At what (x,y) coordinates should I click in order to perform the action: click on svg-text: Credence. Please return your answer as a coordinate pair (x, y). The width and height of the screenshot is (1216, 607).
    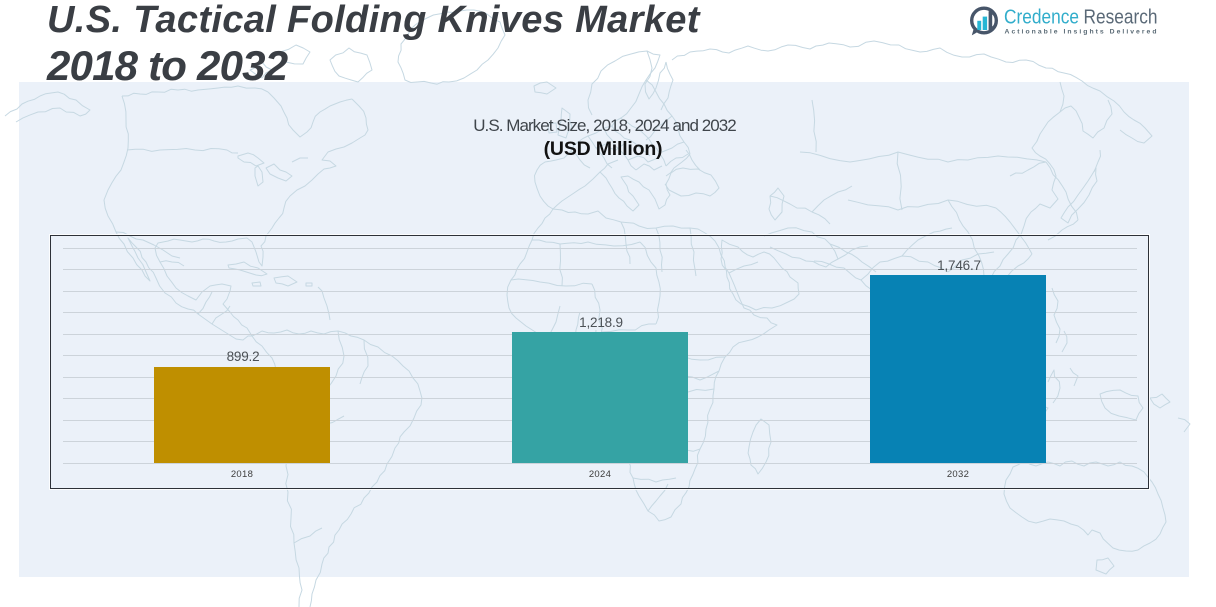
    Looking at the image, I should click on (1041, 17).